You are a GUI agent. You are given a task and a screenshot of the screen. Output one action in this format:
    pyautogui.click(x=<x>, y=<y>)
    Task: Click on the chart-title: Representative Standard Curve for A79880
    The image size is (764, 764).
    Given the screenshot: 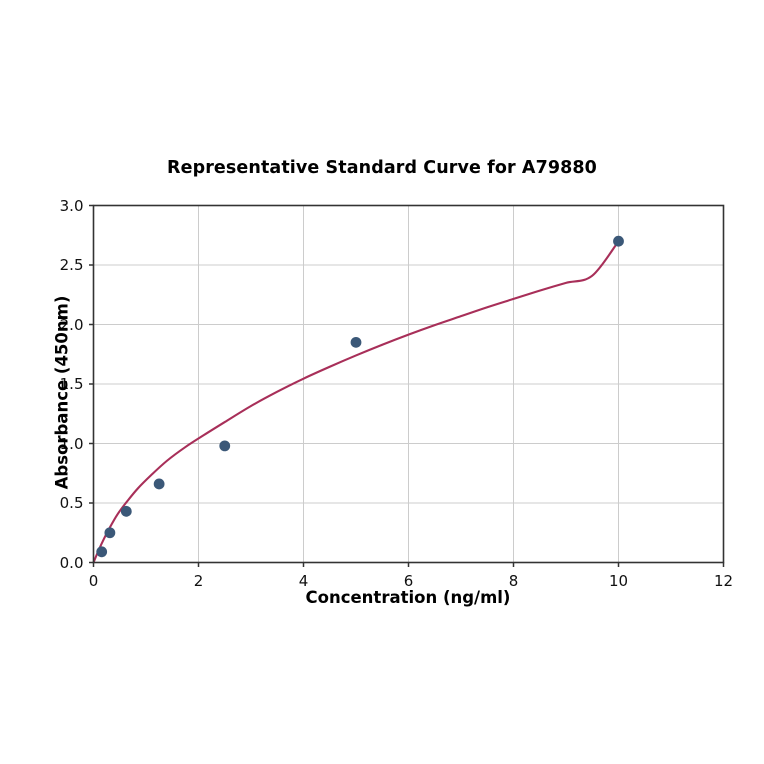 What is the action you would take?
    pyautogui.click(x=382, y=168)
    